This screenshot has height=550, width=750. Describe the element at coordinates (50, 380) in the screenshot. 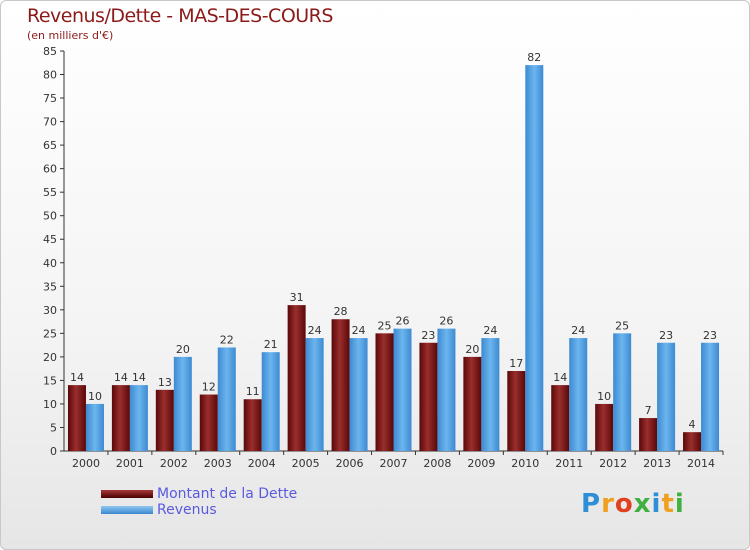

I see `y-tick-label: 15` at that location.